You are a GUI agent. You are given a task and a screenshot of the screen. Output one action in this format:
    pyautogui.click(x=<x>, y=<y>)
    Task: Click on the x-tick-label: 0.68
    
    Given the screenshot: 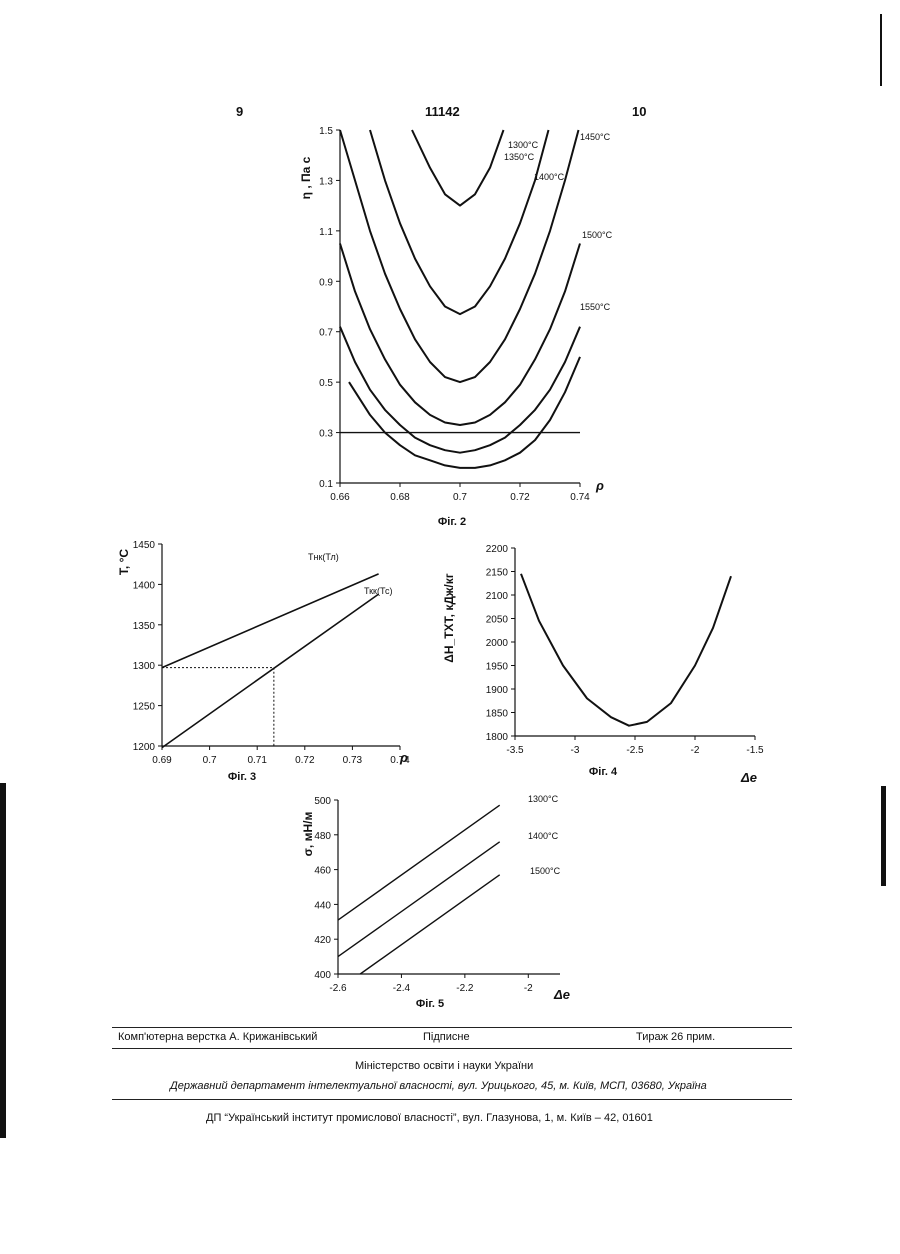 What is the action you would take?
    pyautogui.click(x=400, y=497)
    